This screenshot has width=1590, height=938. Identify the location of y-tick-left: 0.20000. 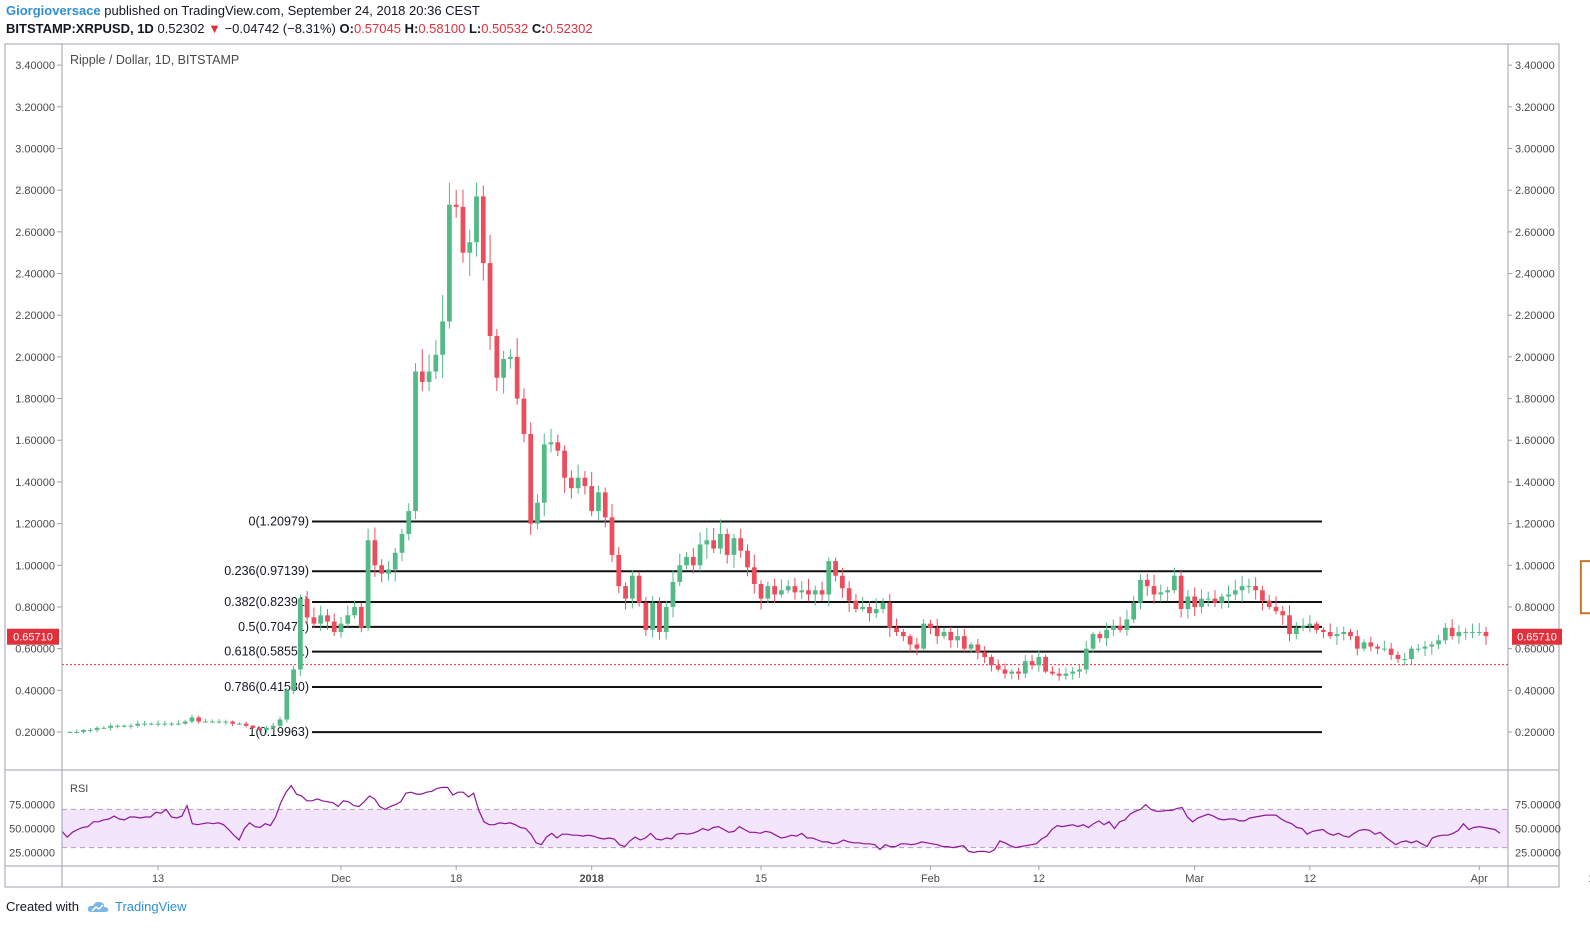
(35, 733).